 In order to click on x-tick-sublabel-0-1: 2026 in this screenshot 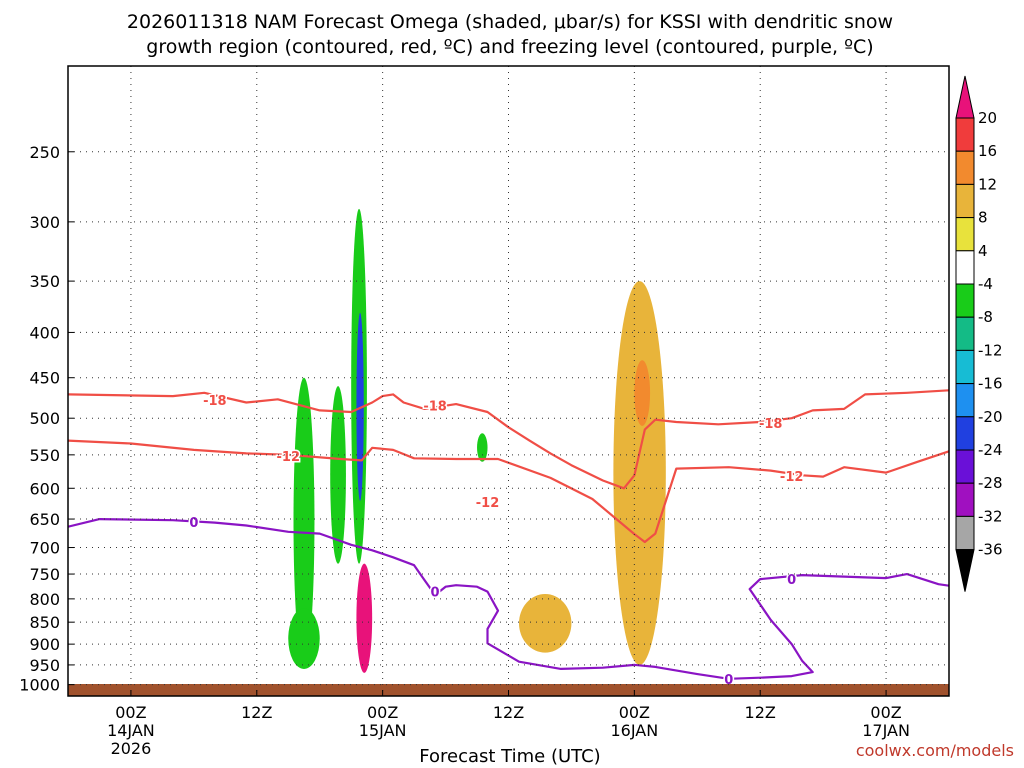, I will do `click(131, 748)`.